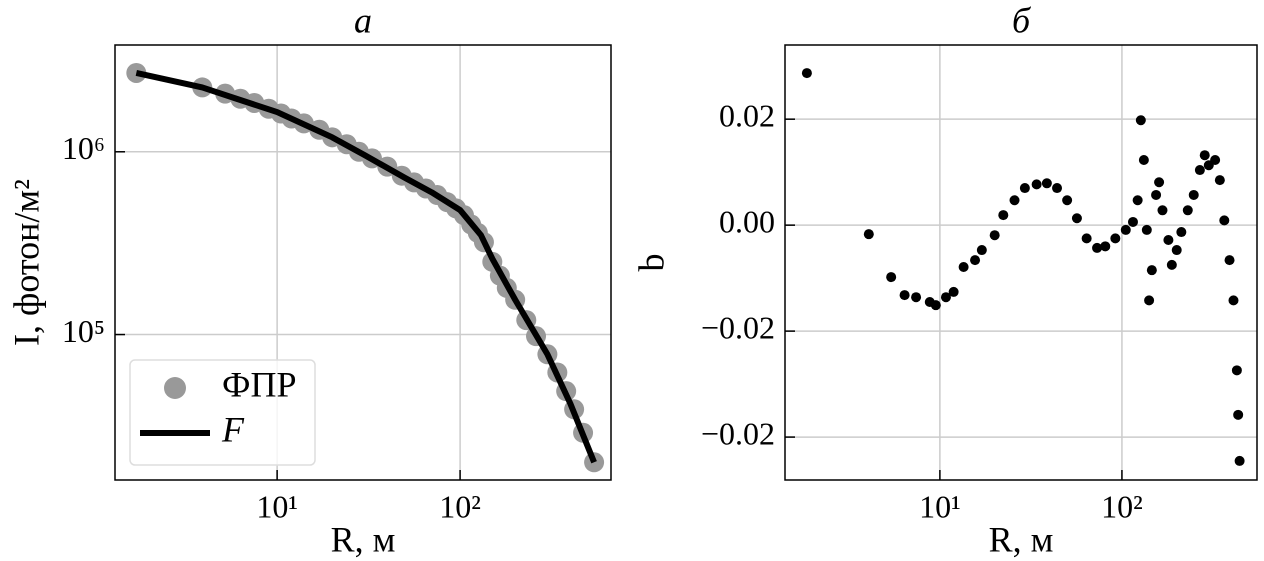 This screenshot has height=561, width=1264. I want to click on y-tick-label: 10⁵, so click(83, 331).